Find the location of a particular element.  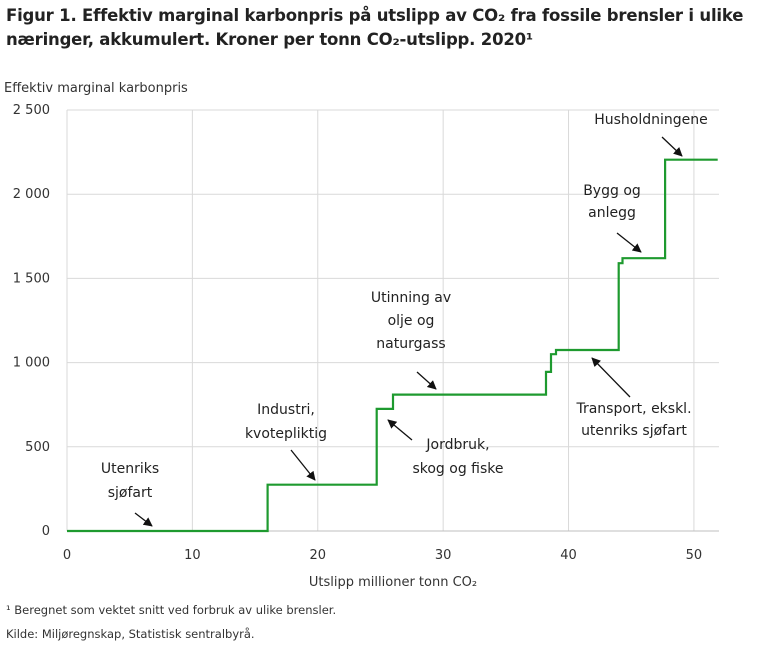

annotation-label: Industri, kvotepliktig is located at coordinates (286, 422).